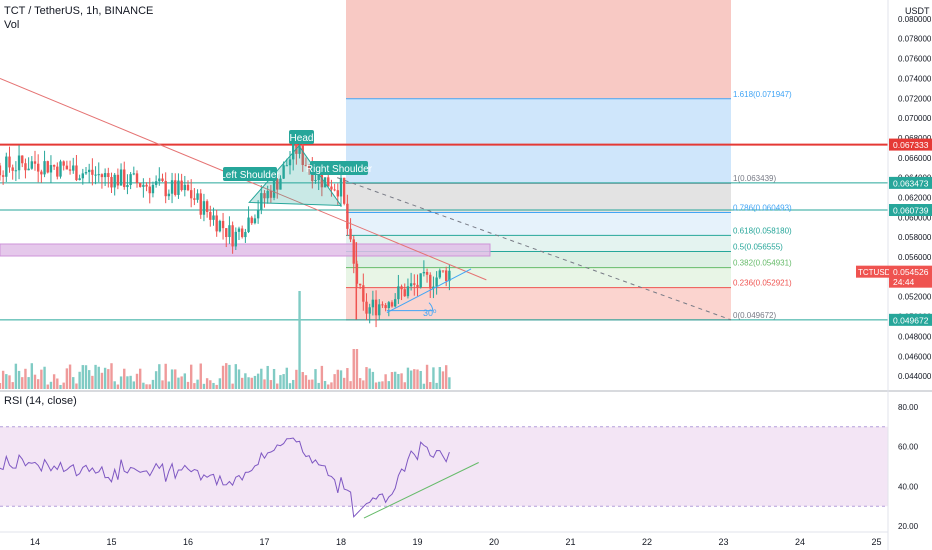 The height and width of the screenshot is (550, 932). I want to click on time-axis: 14 15 16 17 18 19 20 21 22 23 24 25, so click(456, 542).